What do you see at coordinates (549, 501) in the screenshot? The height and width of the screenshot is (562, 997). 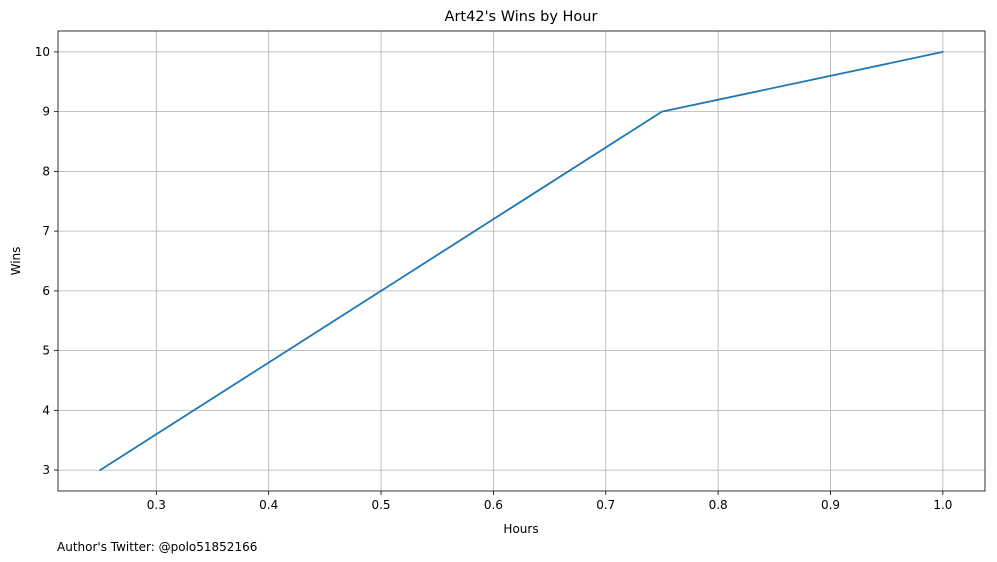 I see `x-axis: 0.3 0.4 0.5 0.6 0.7 0.8 0.9 1.0` at bounding box center [549, 501].